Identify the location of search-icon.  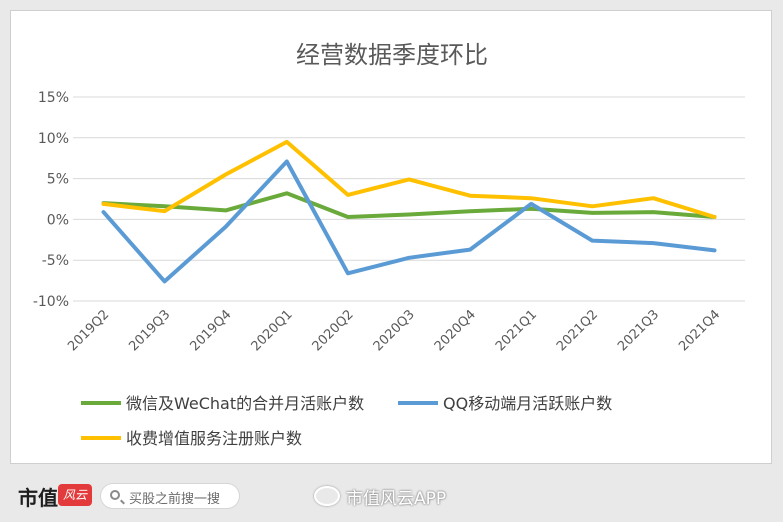
(115, 495).